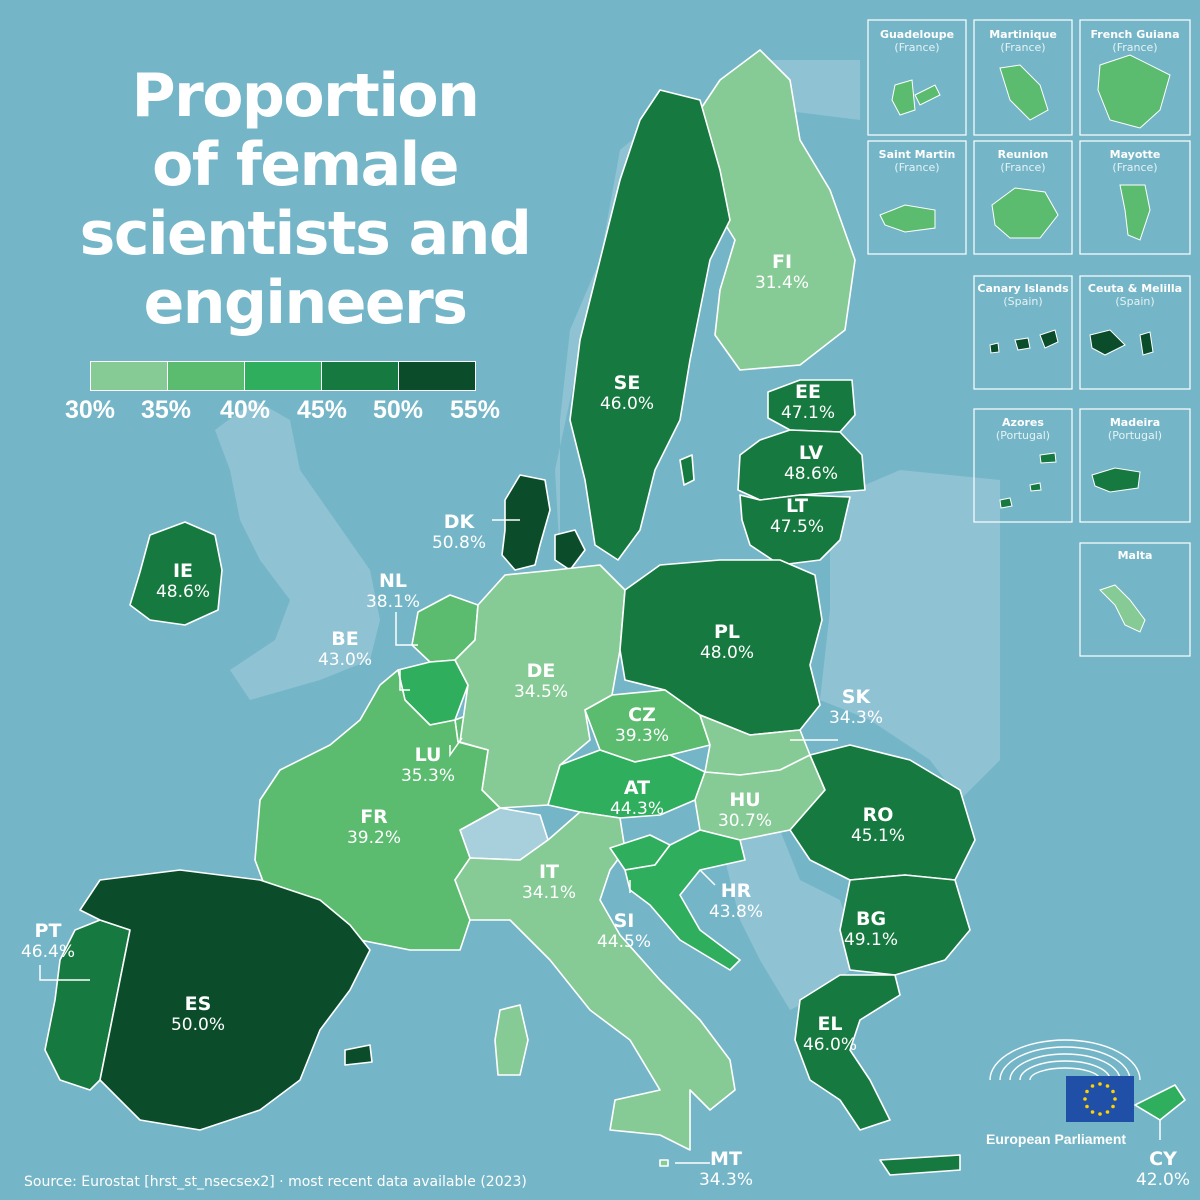  I want to click on country-value: 48.6%, so click(811, 474).